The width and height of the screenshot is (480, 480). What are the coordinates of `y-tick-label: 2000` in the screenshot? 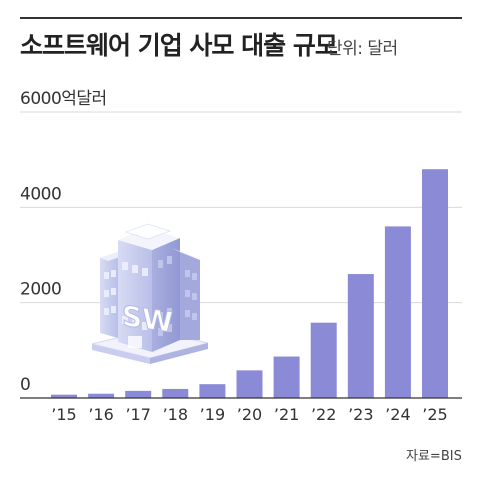 It's located at (40, 290).